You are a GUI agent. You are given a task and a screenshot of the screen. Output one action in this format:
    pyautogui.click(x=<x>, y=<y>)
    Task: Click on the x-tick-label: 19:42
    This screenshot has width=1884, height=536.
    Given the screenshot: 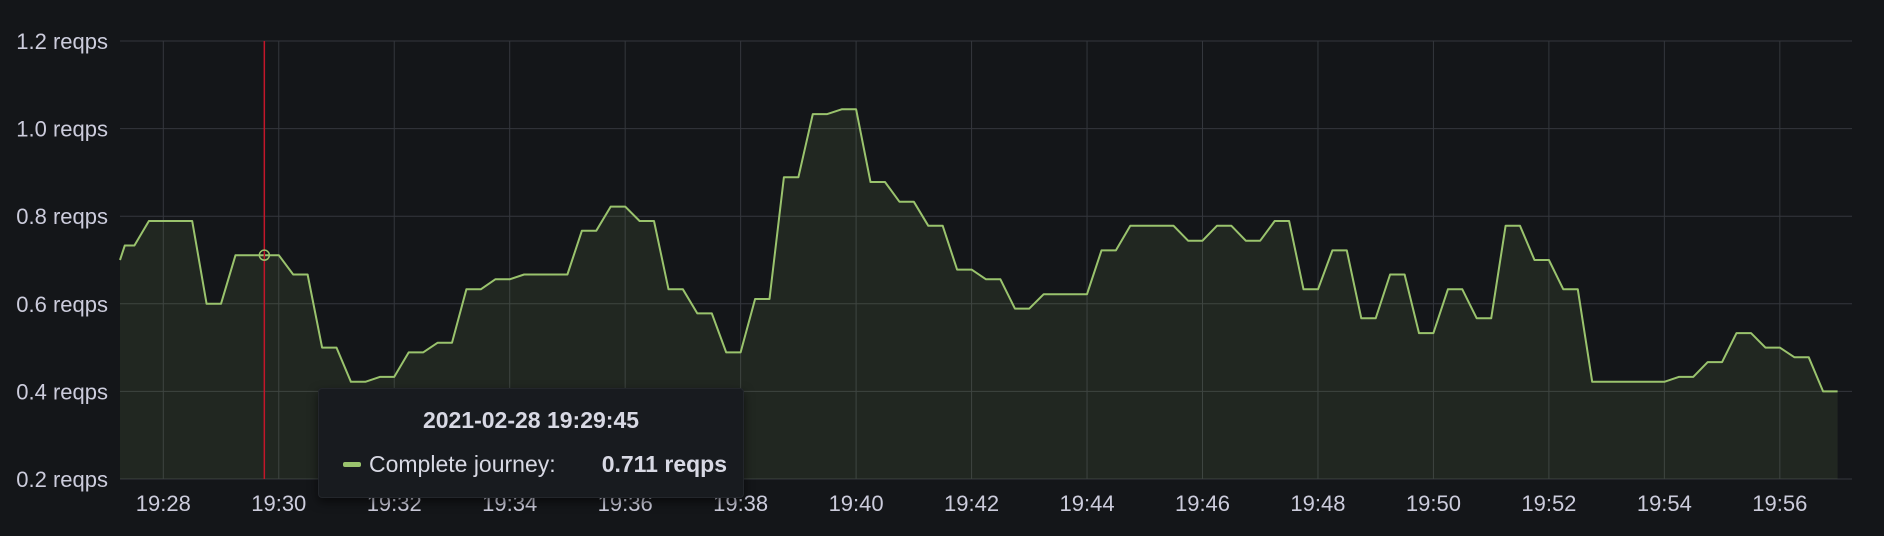 What is the action you would take?
    pyautogui.click(x=971, y=503)
    